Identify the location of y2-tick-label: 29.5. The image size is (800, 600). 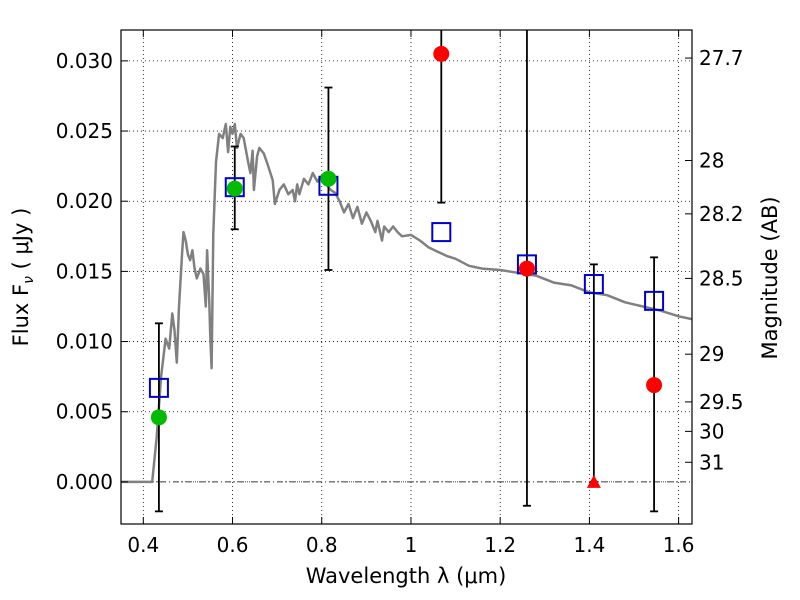
(721, 402).